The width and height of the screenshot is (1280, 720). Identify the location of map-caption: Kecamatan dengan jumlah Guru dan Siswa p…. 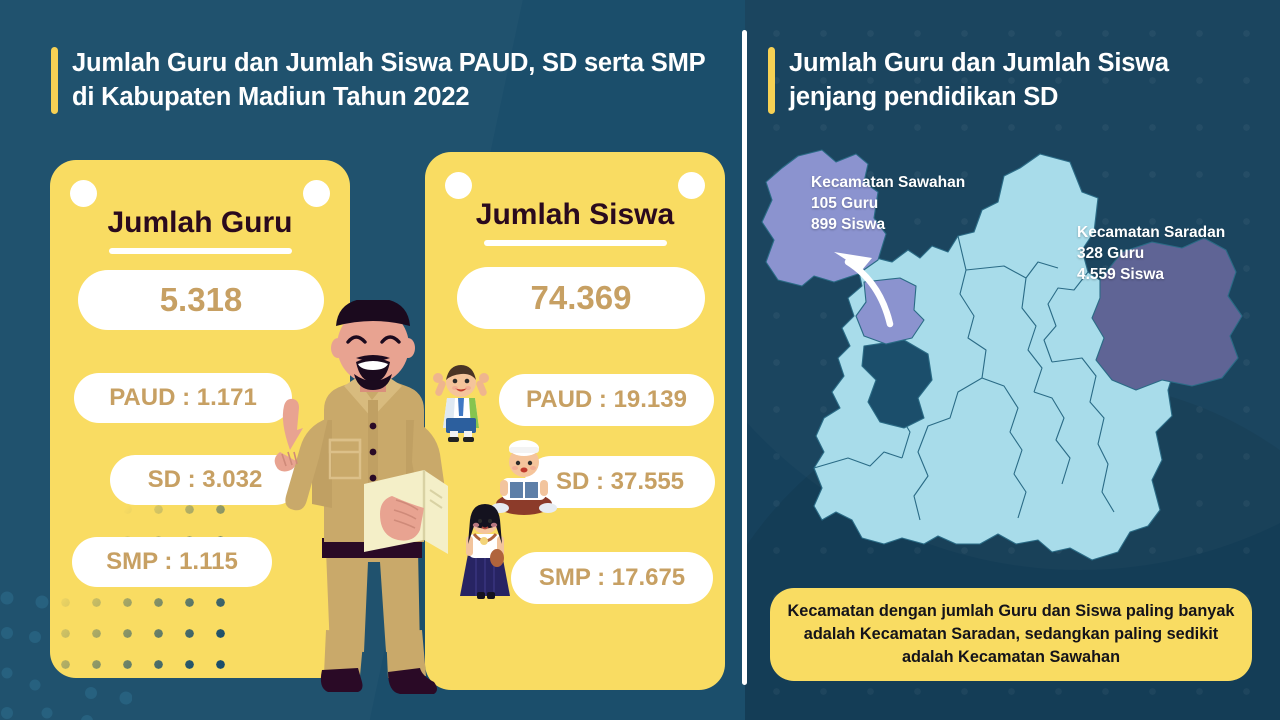
(1011, 634).